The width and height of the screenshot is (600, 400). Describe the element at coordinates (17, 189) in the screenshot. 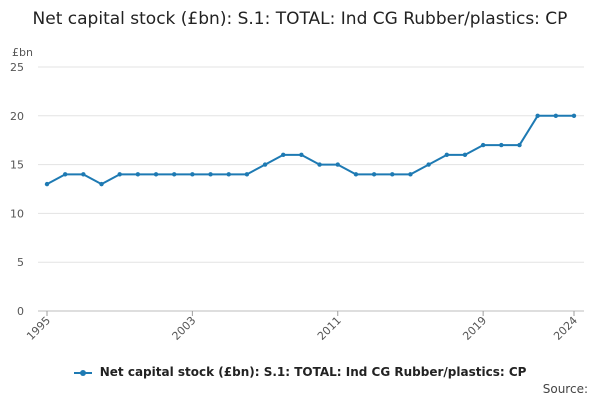

I see `y-axis-ticks: 0 5 10 15 20 25` at that location.